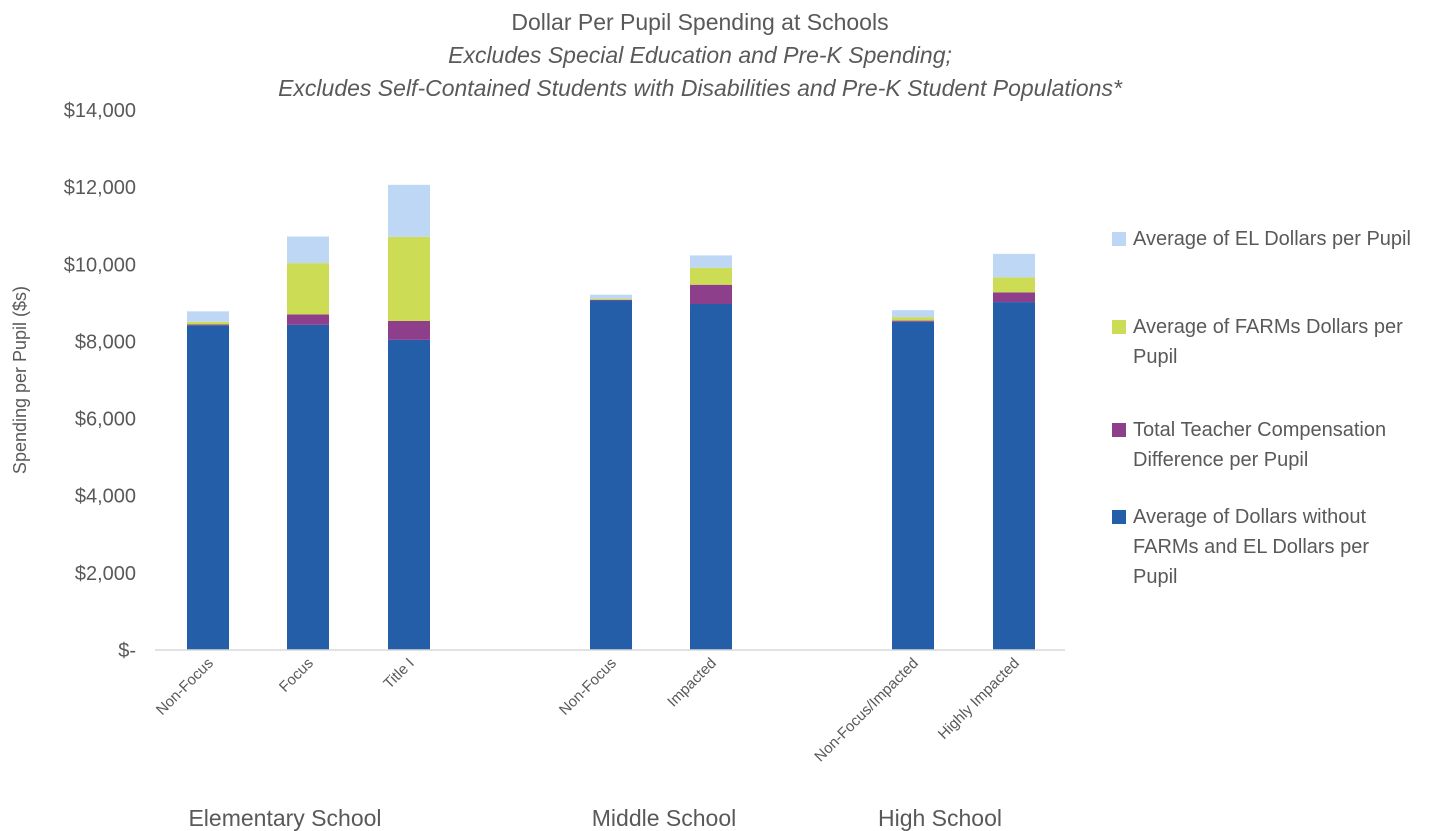 The height and width of the screenshot is (831, 1437). Describe the element at coordinates (105, 497) in the screenshot. I see `y-tick-label: $4,000` at that location.